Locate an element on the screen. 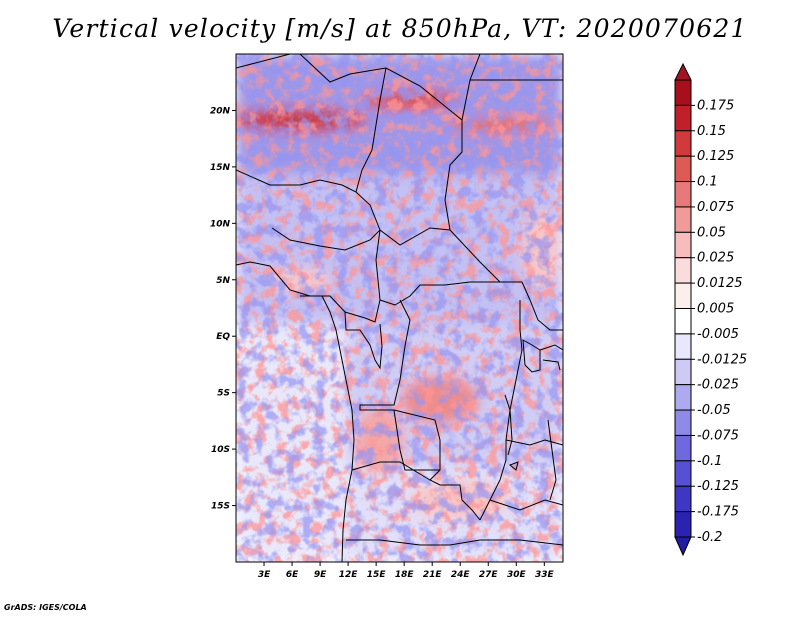 The width and height of the screenshot is (800, 618). colorbar-label: -0.025 is located at coordinates (718, 385).